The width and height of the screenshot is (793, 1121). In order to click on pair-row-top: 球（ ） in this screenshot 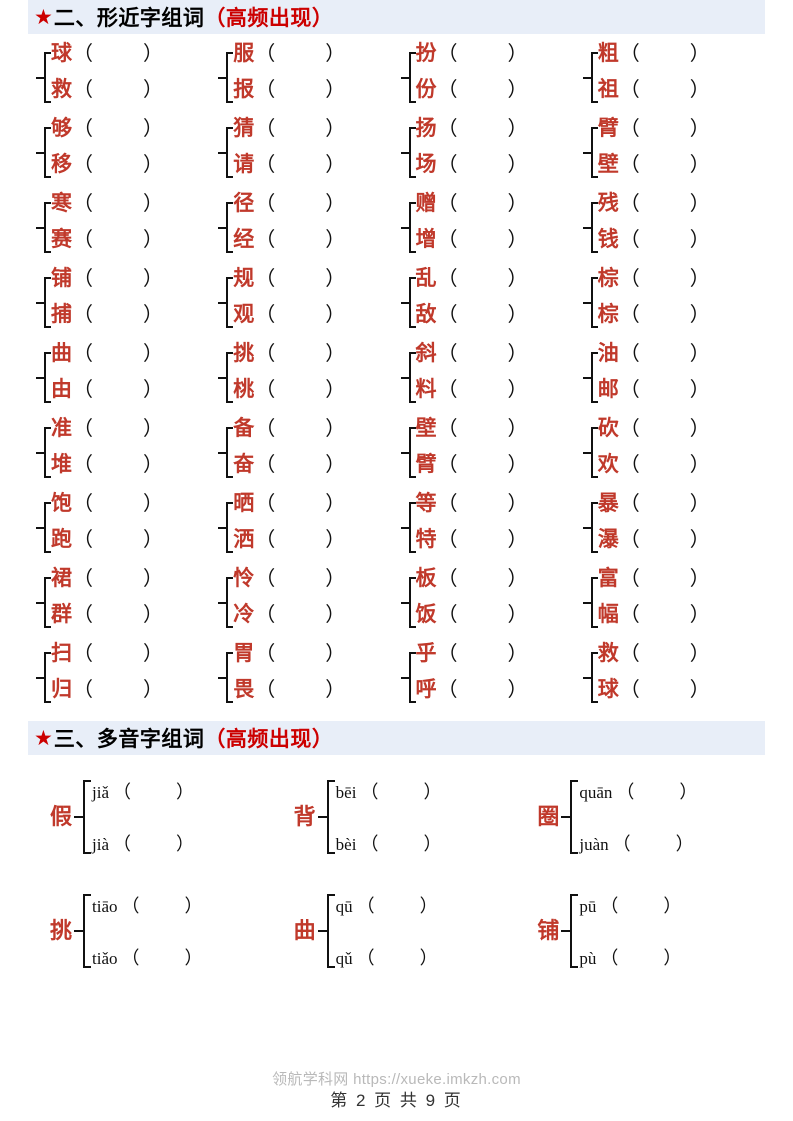, I will do `click(133, 59)`.